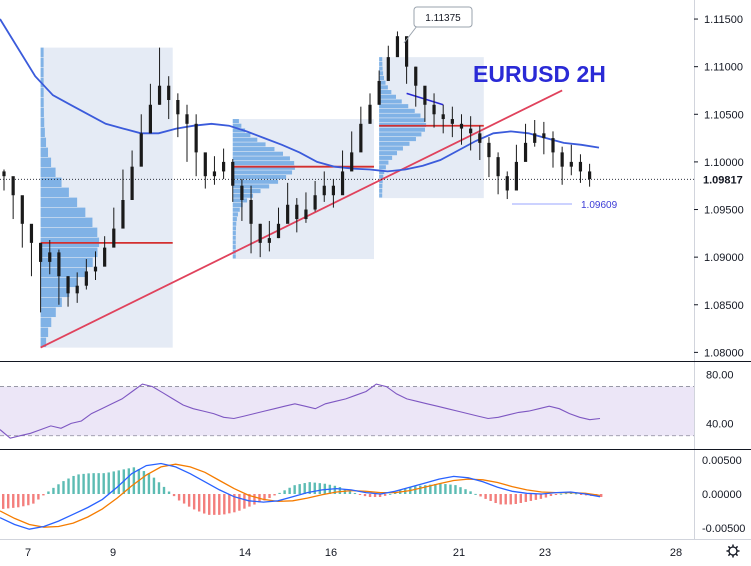  What do you see at coordinates (599, 205) in the screenshot?
I see `low-price-label: 1.09609` at bounding box center [599, 205].